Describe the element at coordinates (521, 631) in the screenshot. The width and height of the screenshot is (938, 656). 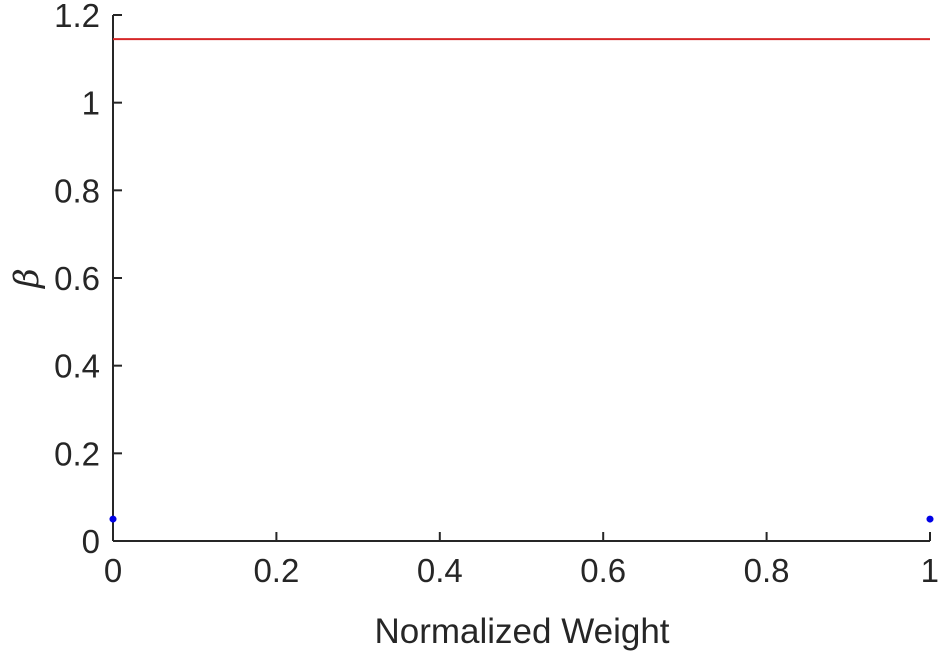
I see `x-axis-label: Normalized Weight` at that location.